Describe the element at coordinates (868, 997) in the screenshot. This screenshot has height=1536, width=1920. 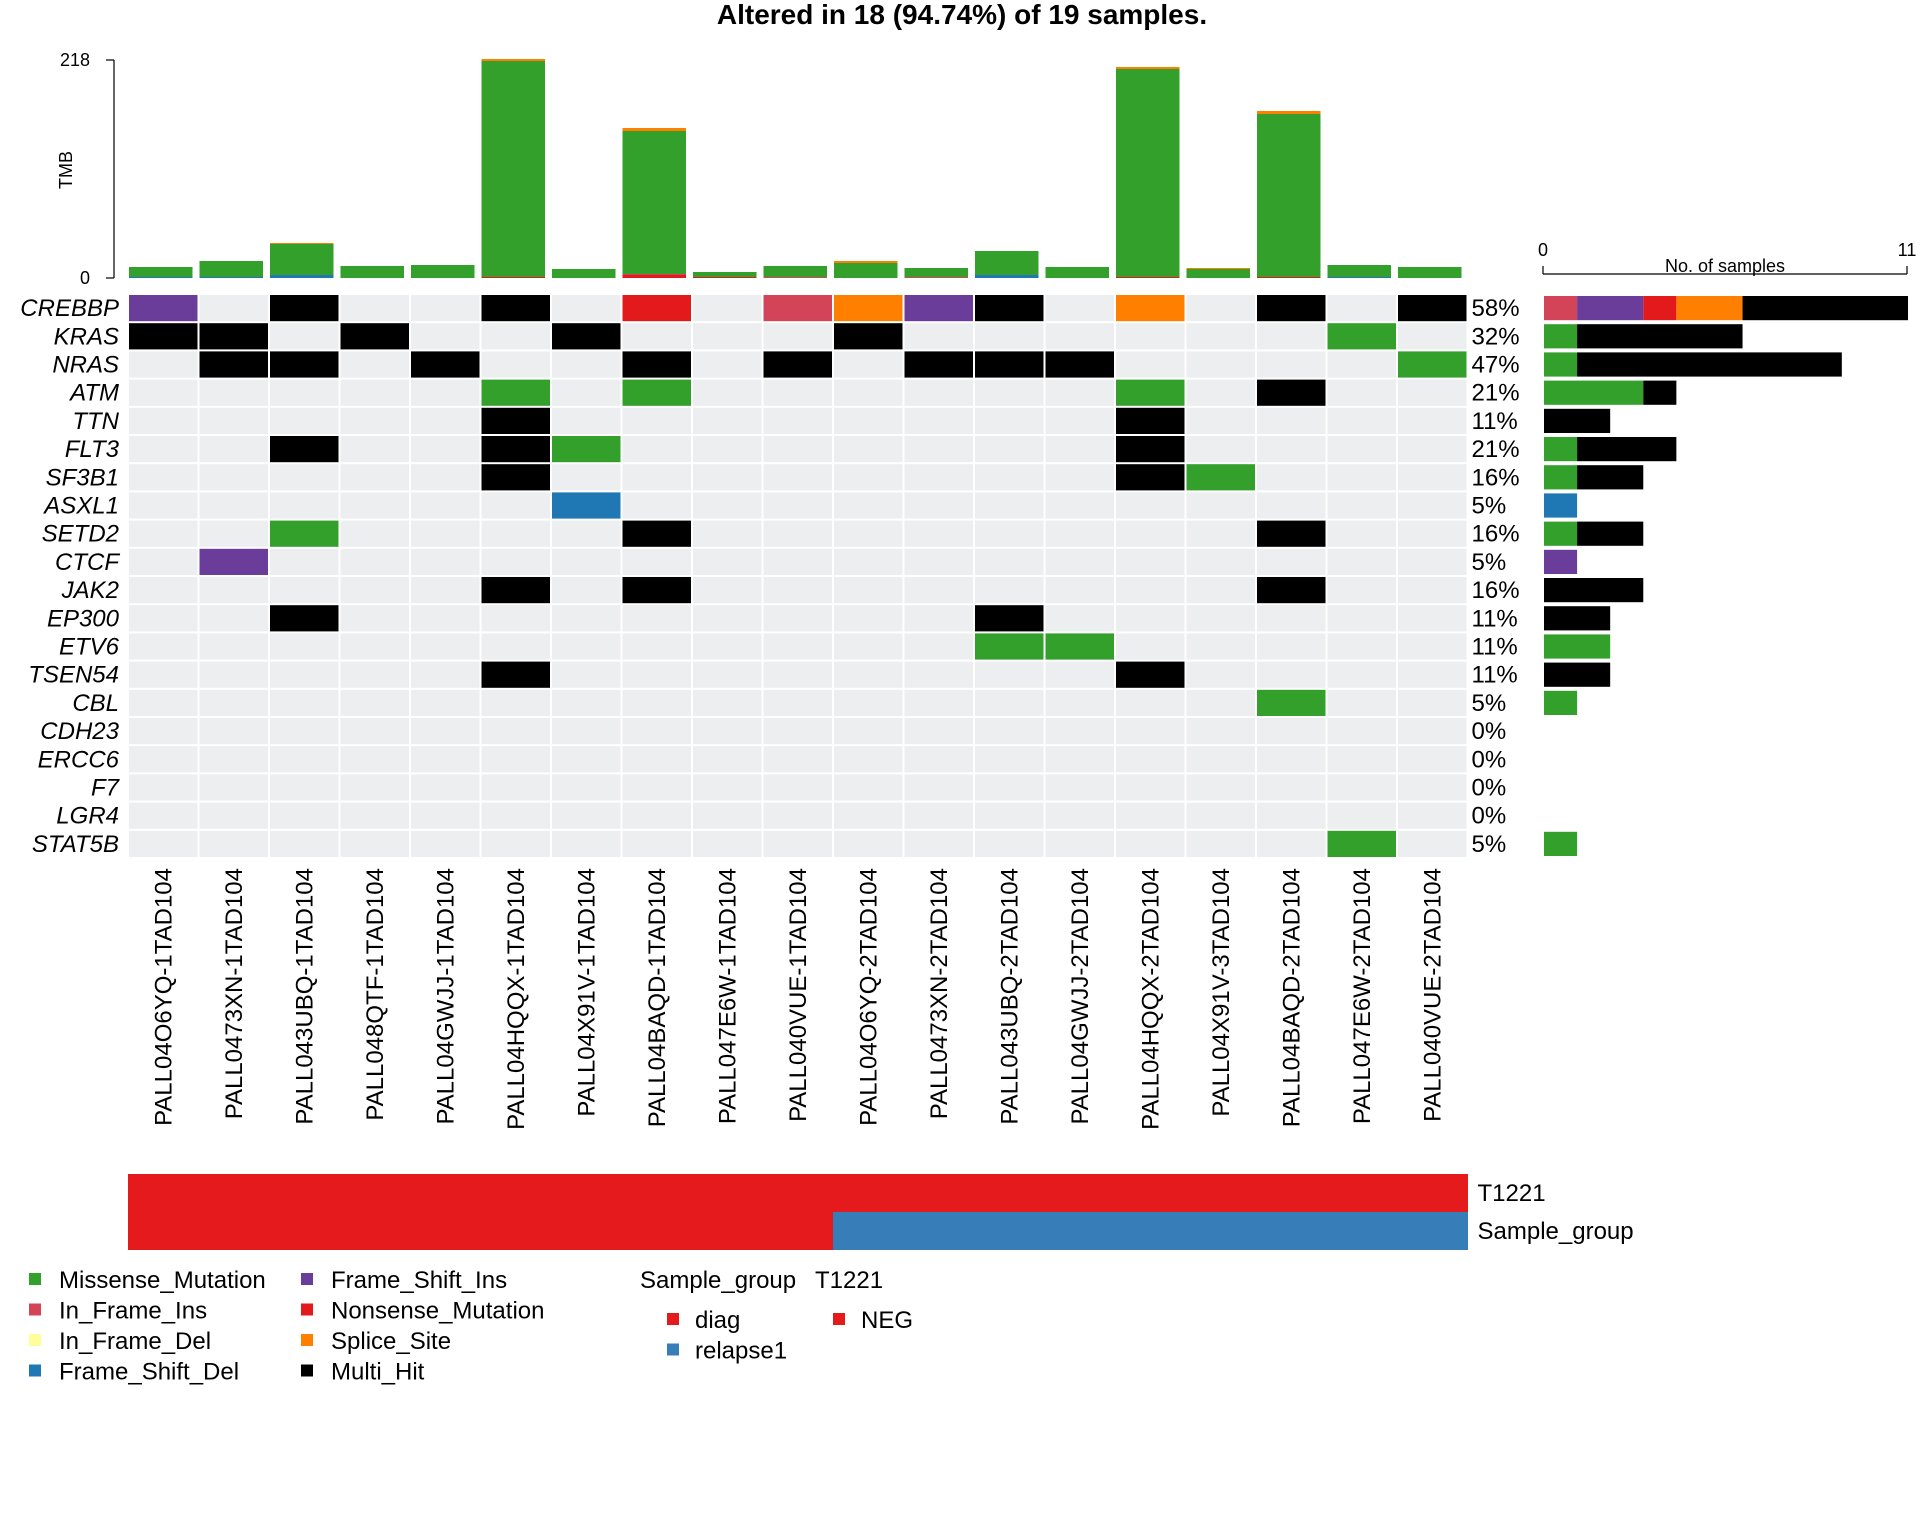
I see `sample-label: PALL04O6YQ-2TAD104` at that location.